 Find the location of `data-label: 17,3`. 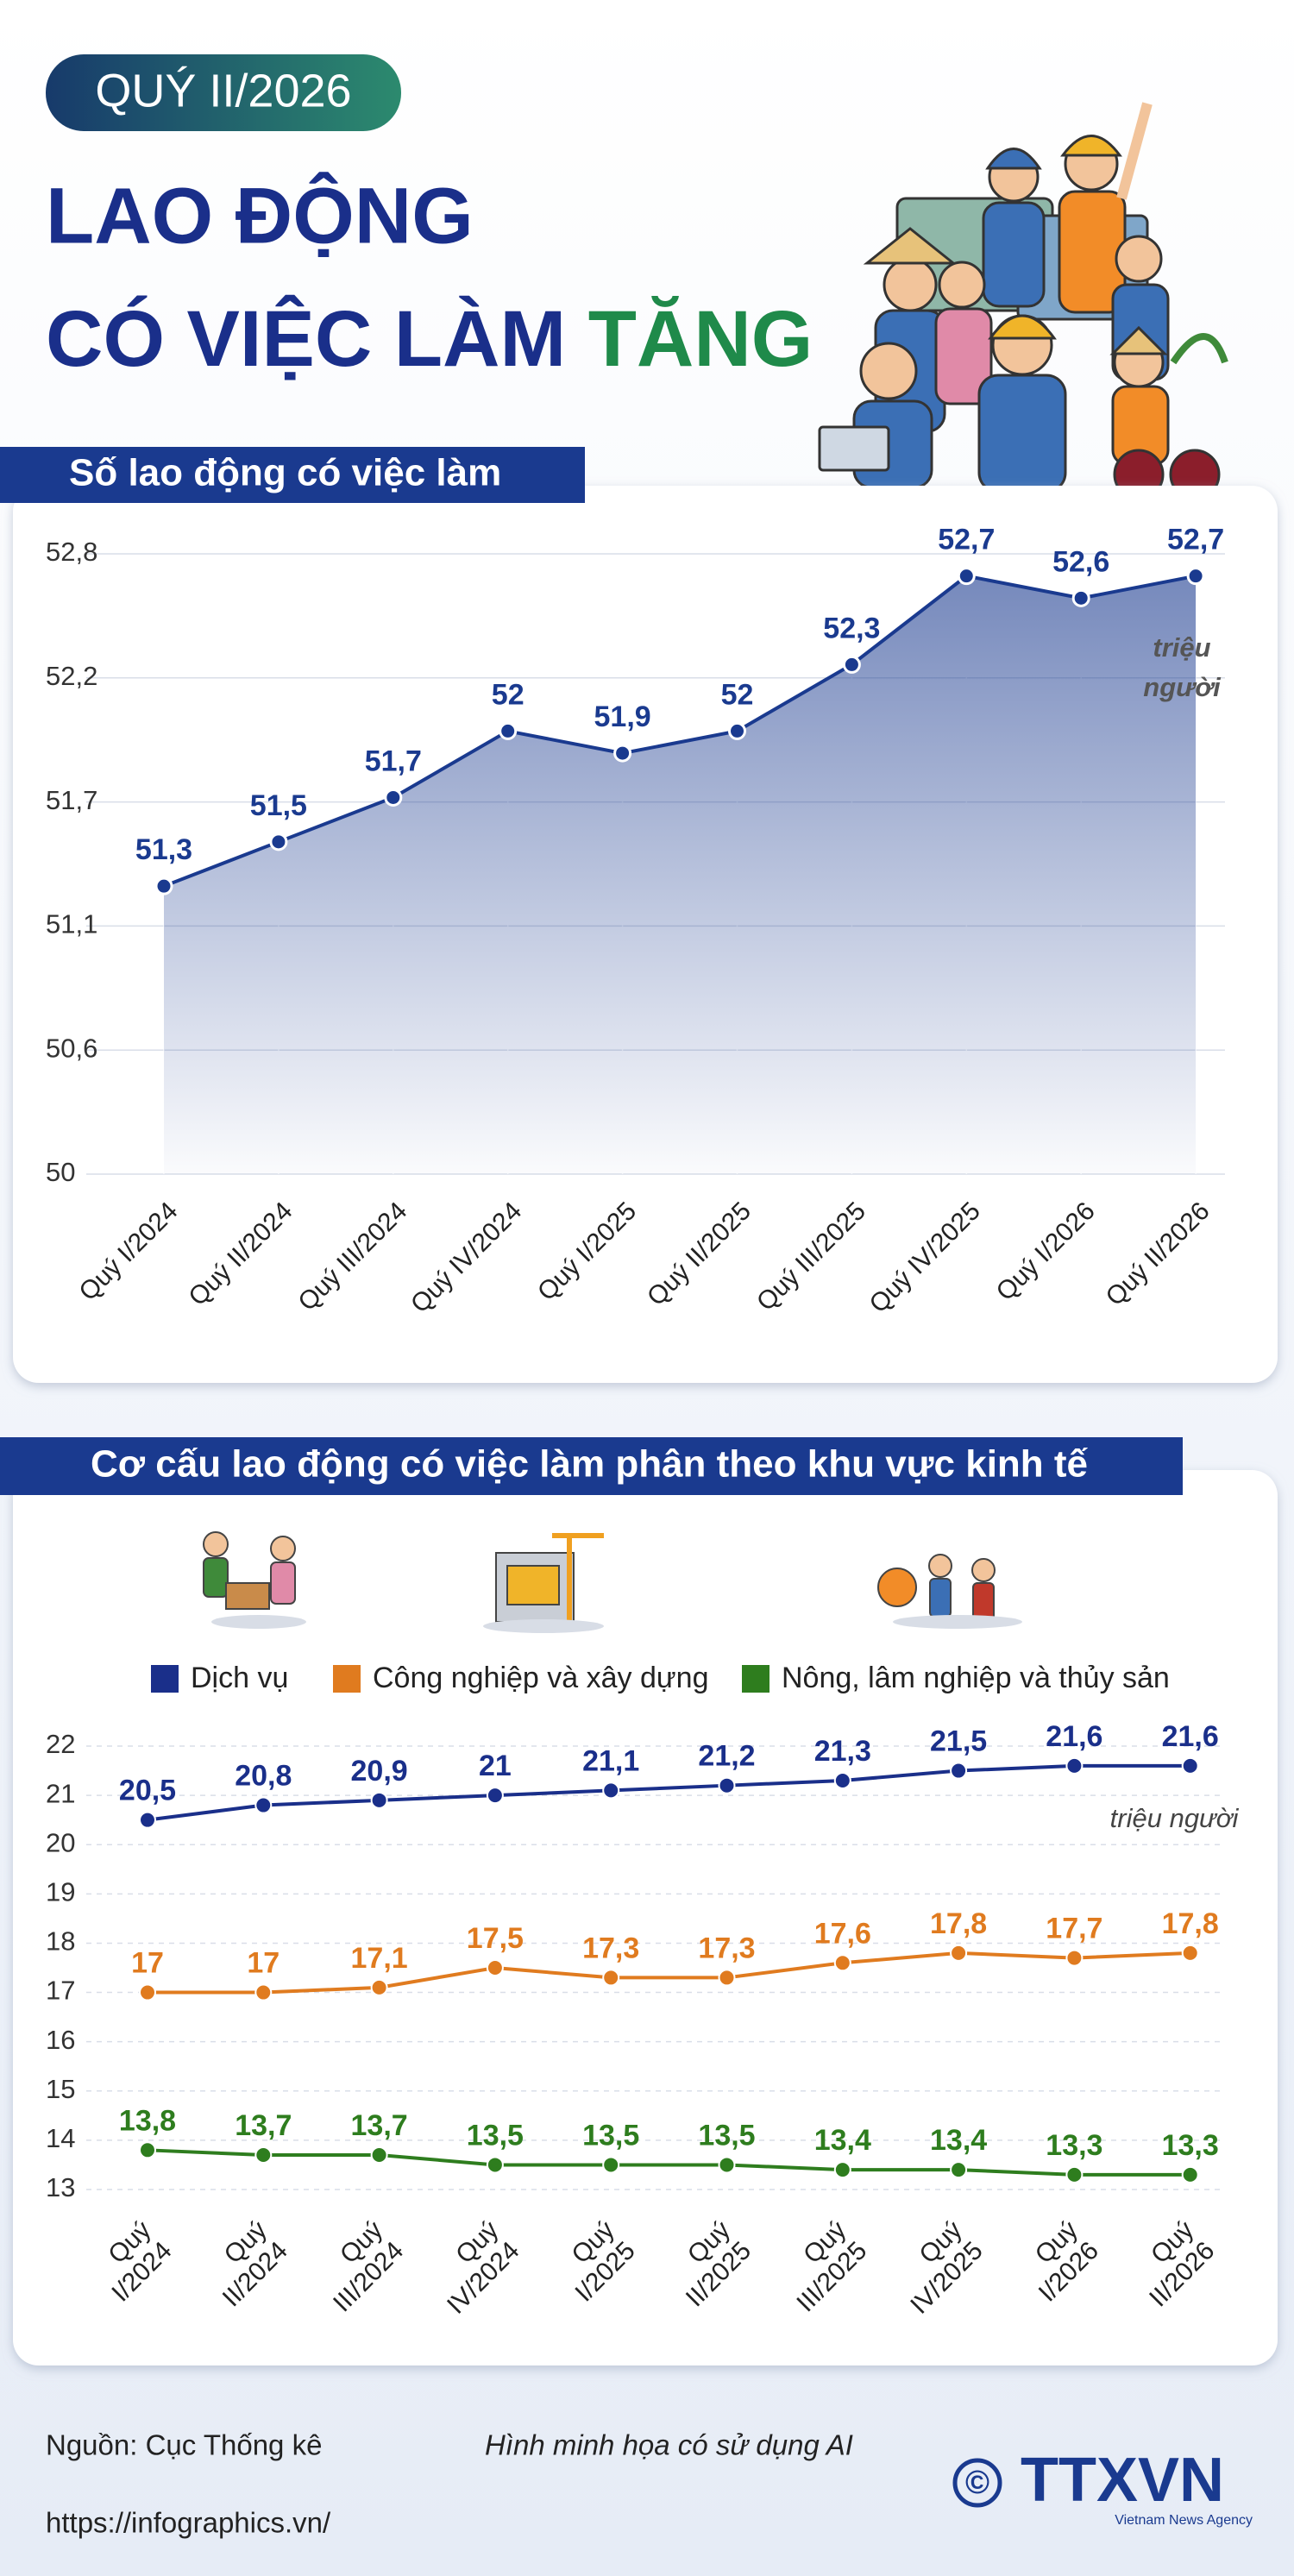

data-label: 17,3 is located at coordinates (727, 1948).